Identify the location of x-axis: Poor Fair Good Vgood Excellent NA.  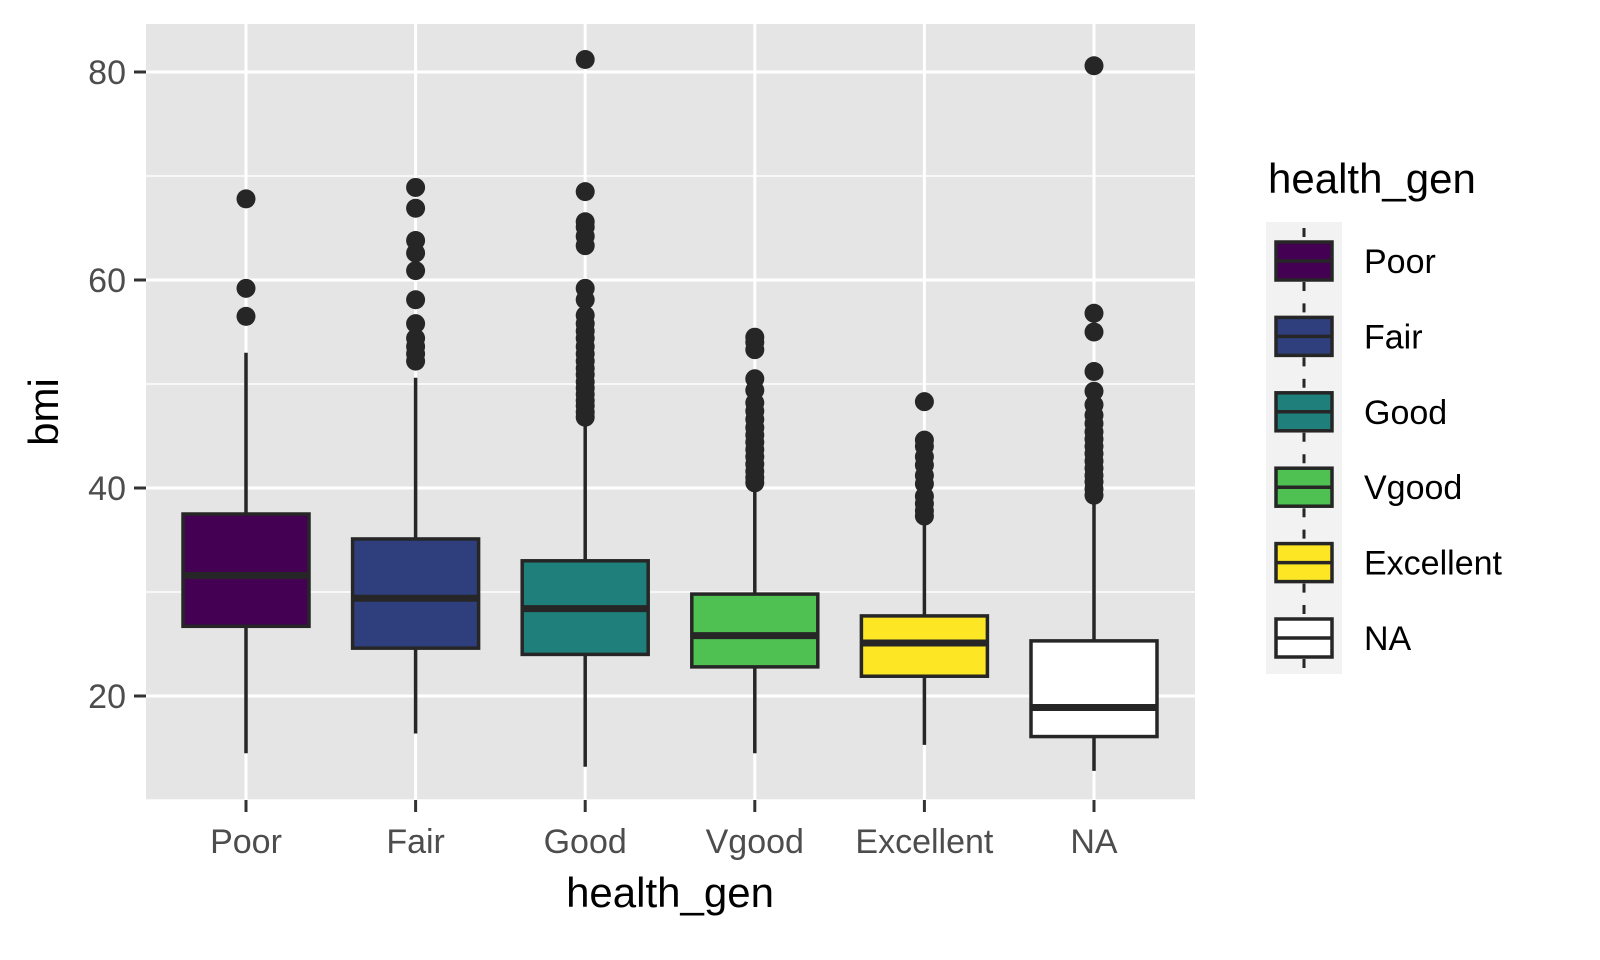
(664, 830).